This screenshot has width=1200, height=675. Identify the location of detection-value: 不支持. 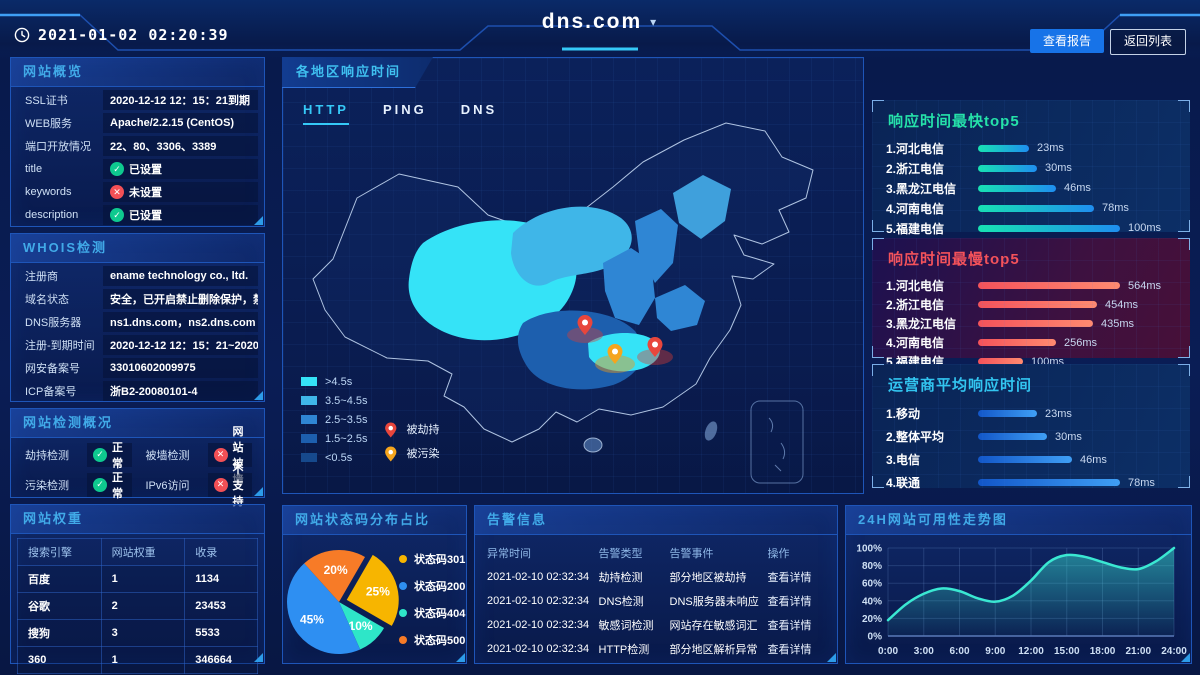
(238, 485).